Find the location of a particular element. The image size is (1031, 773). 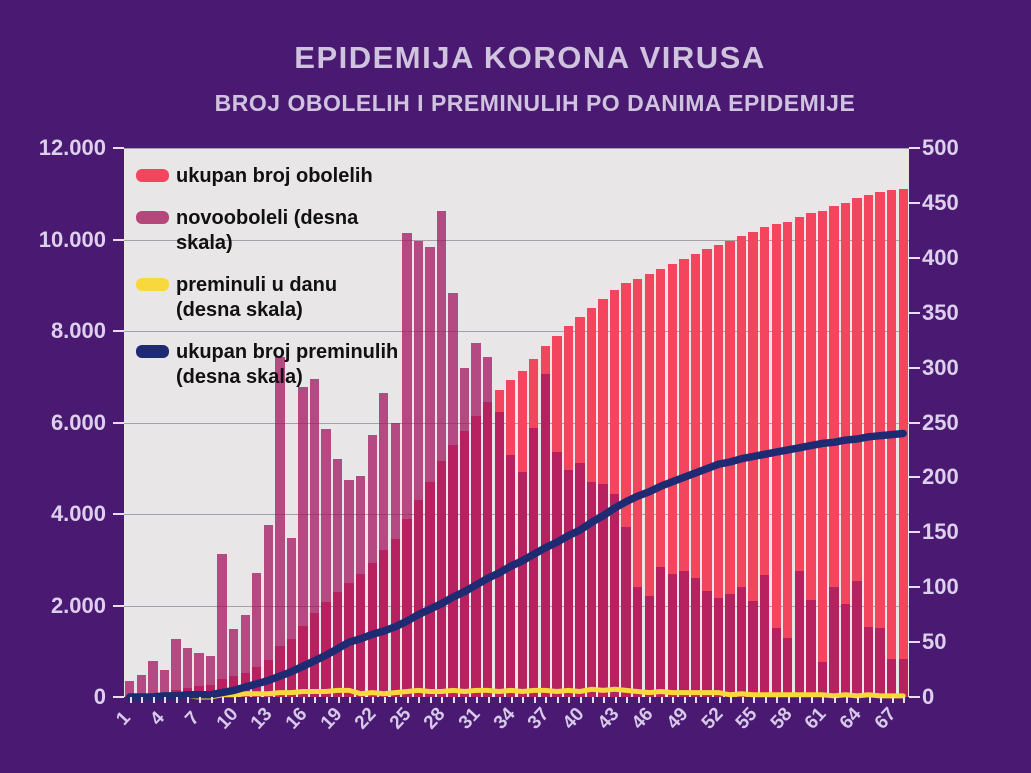

y-axis-right-tick-label: 50 is located at coordinates (934, 642).